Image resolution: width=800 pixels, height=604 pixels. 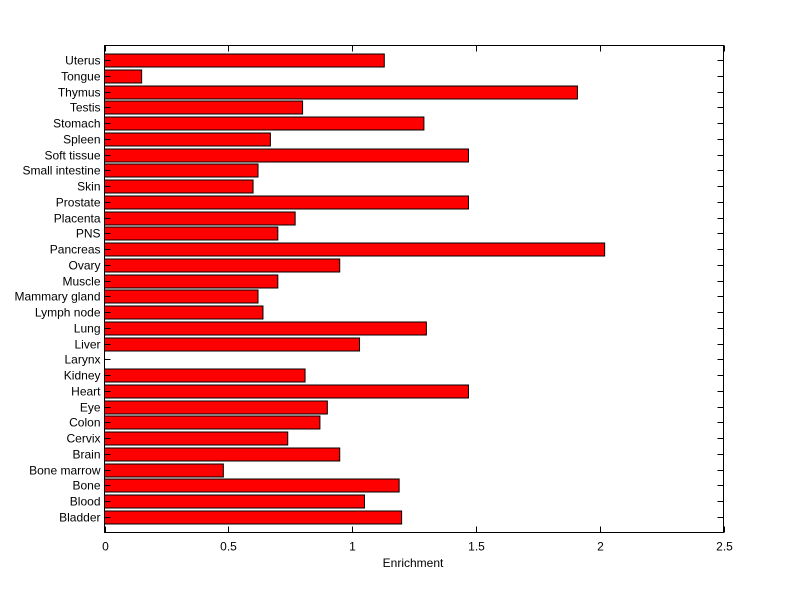 What do you see at coordinates (84, 423) in the screenshot?
I see `y-tick-label: Colon` at bounding box center [84, 423].